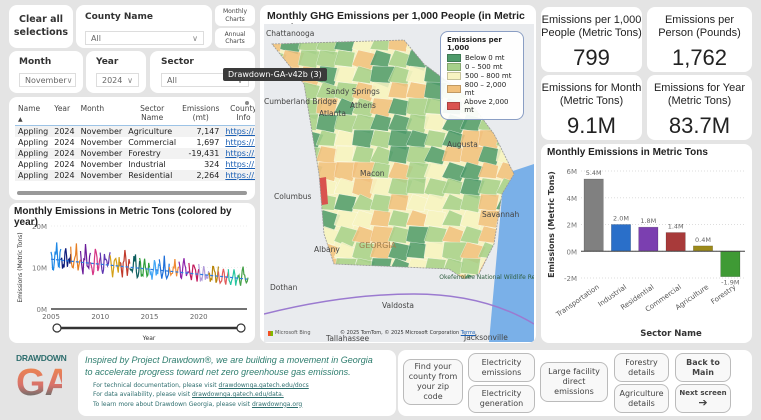 The height and width of the screenshot is (420, 761). What do you see at coordinates (92, 108) in the screenshot?
I see `col-month: Month` at bounding box center [92, 108].